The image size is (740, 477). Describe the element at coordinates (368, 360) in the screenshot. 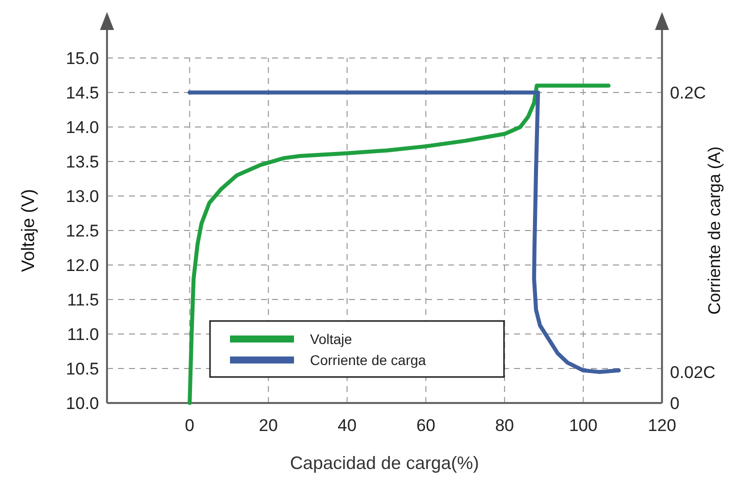

I see `legend-label: Corriente de carga` at that location.